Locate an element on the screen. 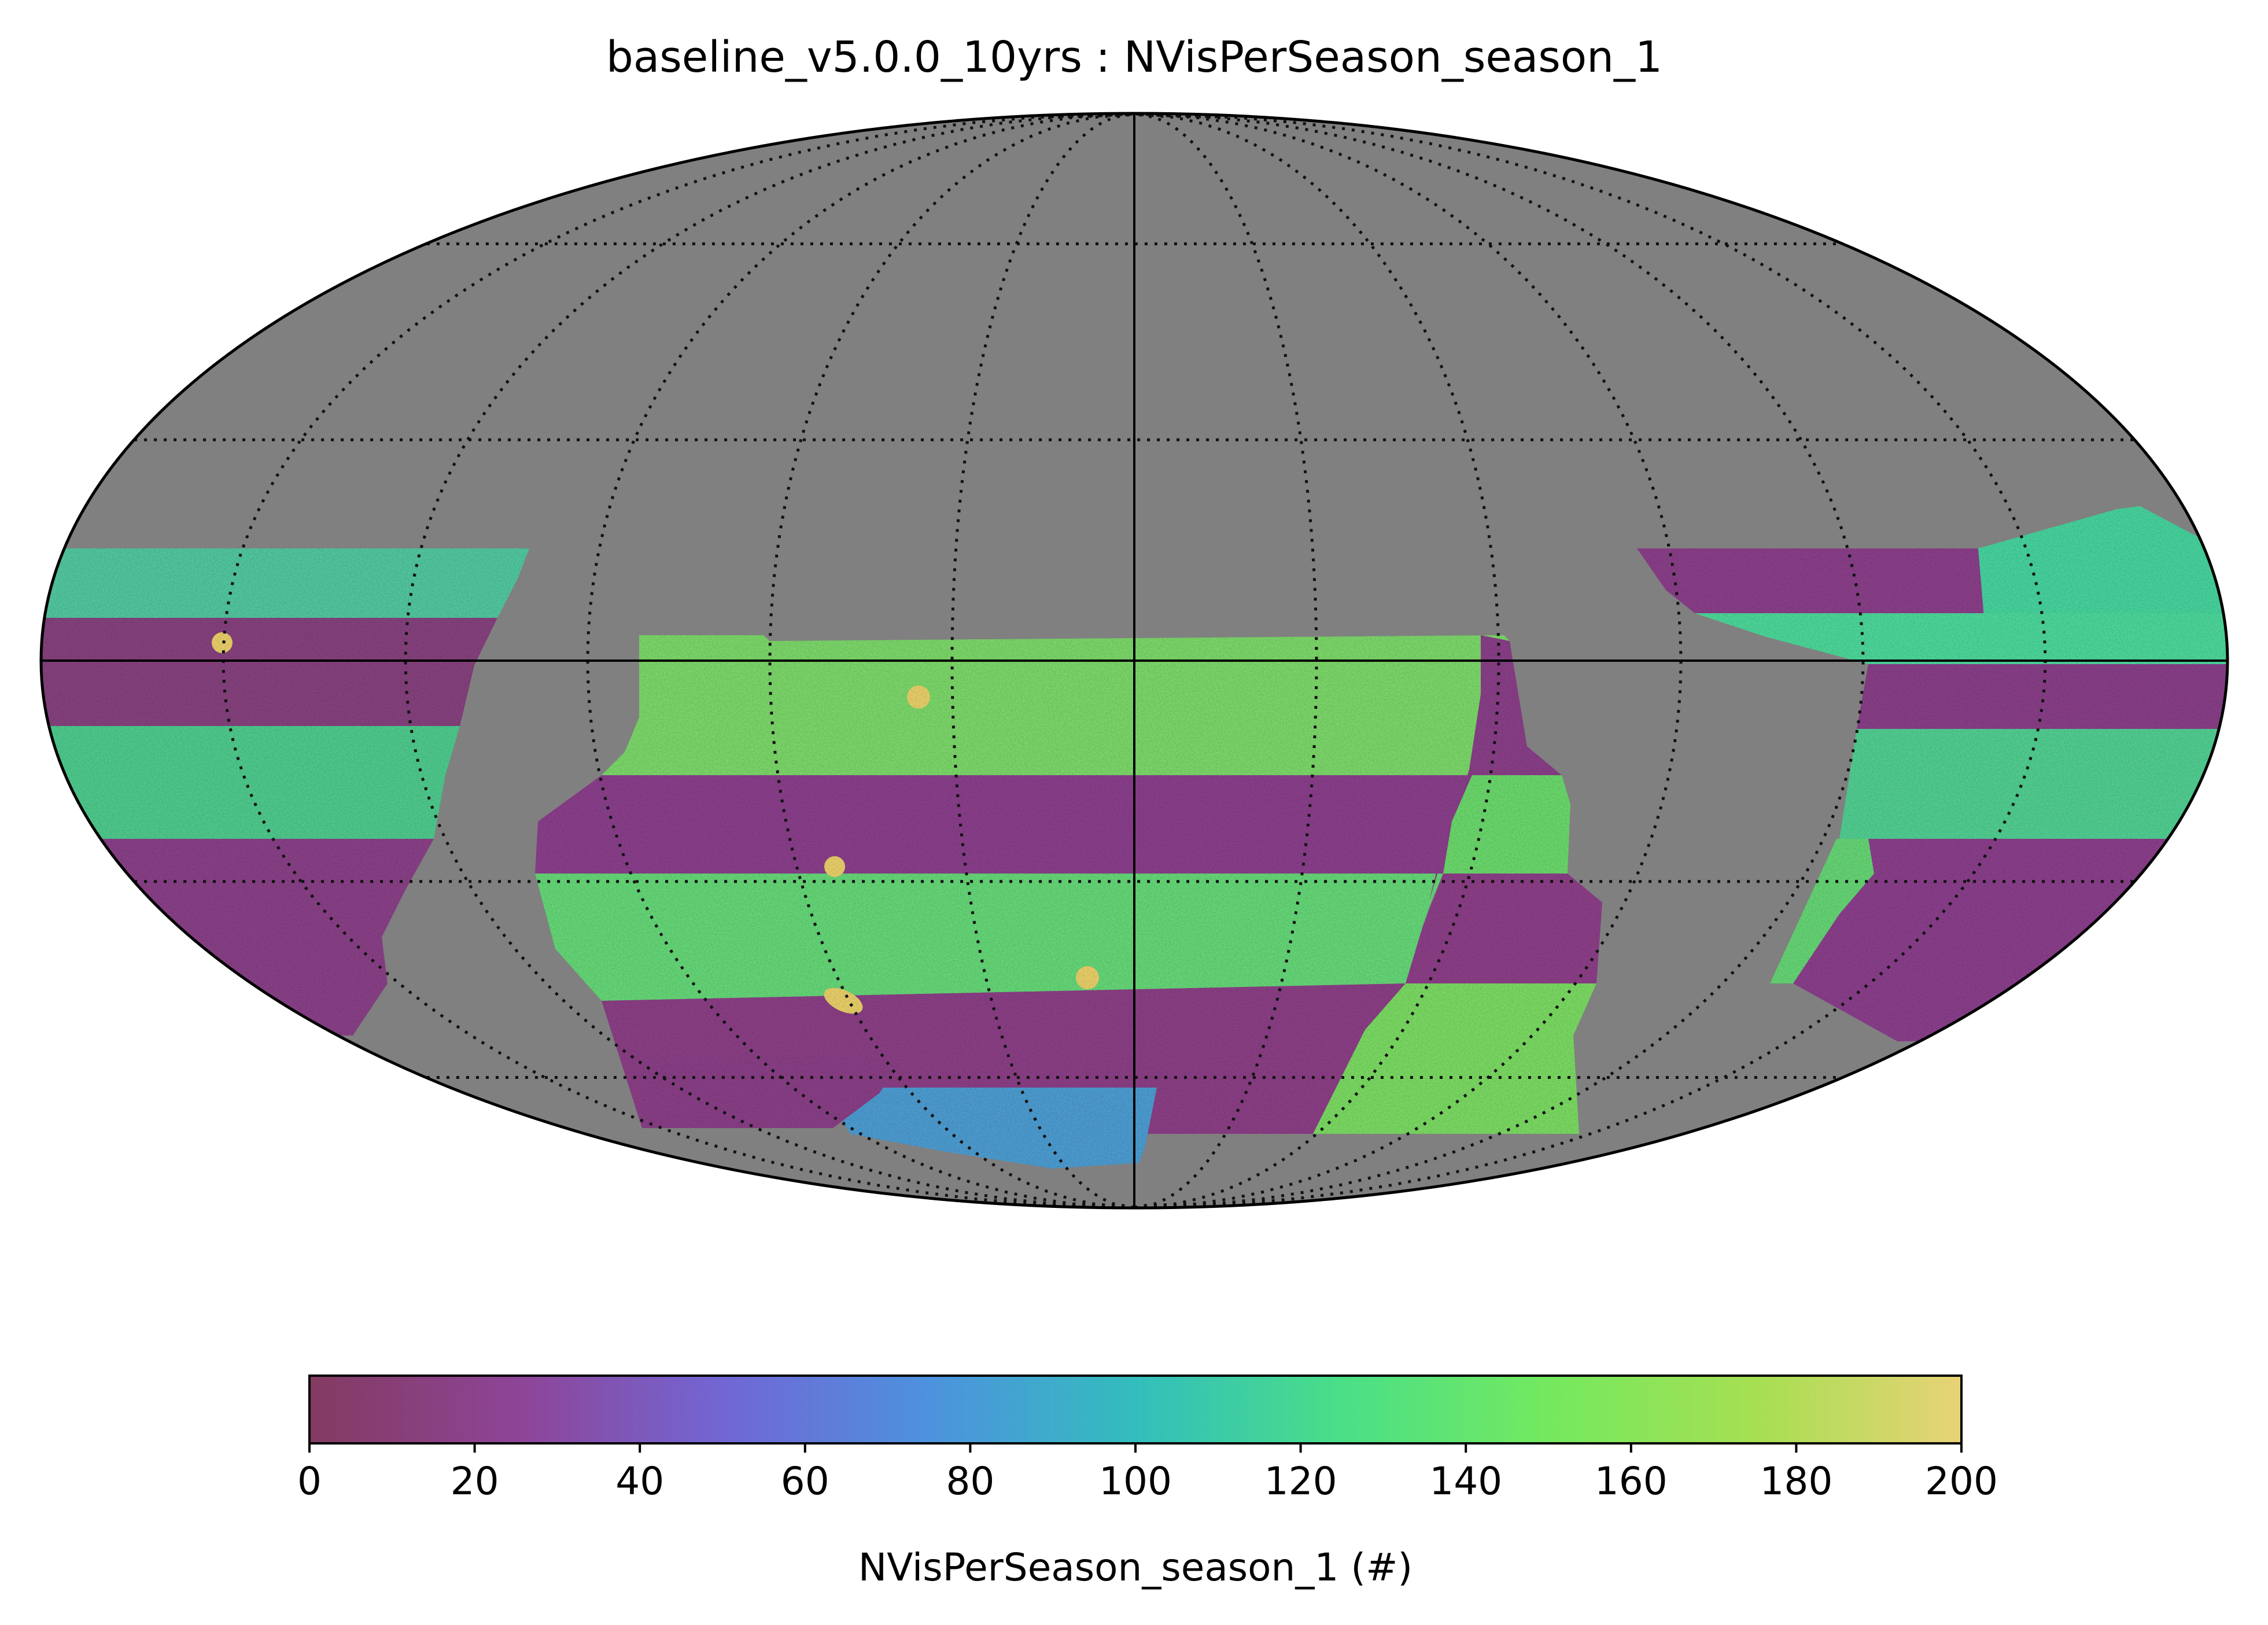  colorbar-tick-label: 160 is located at coordinates (1631, 1481).